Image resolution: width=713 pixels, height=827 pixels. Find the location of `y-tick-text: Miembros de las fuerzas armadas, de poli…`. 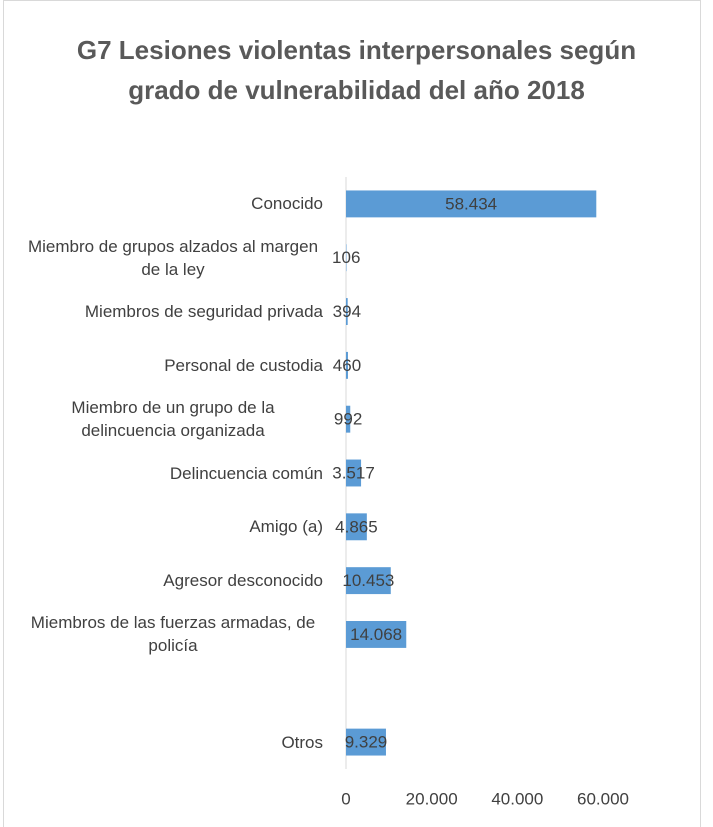

y-tick-text: Miembros de las fuerzas armadas, de poli… is located at coordinates (173, 634).